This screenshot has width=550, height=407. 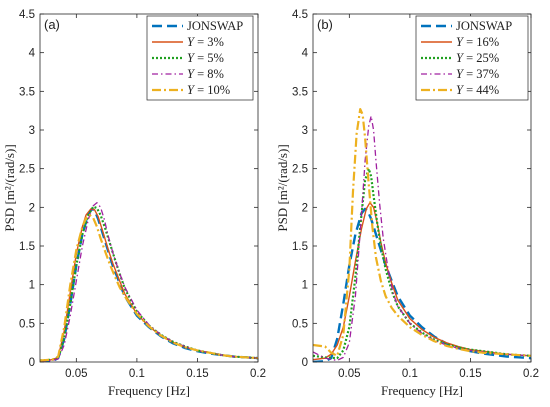 I want to click on panel-label: (b), so click(x=325, y=24).